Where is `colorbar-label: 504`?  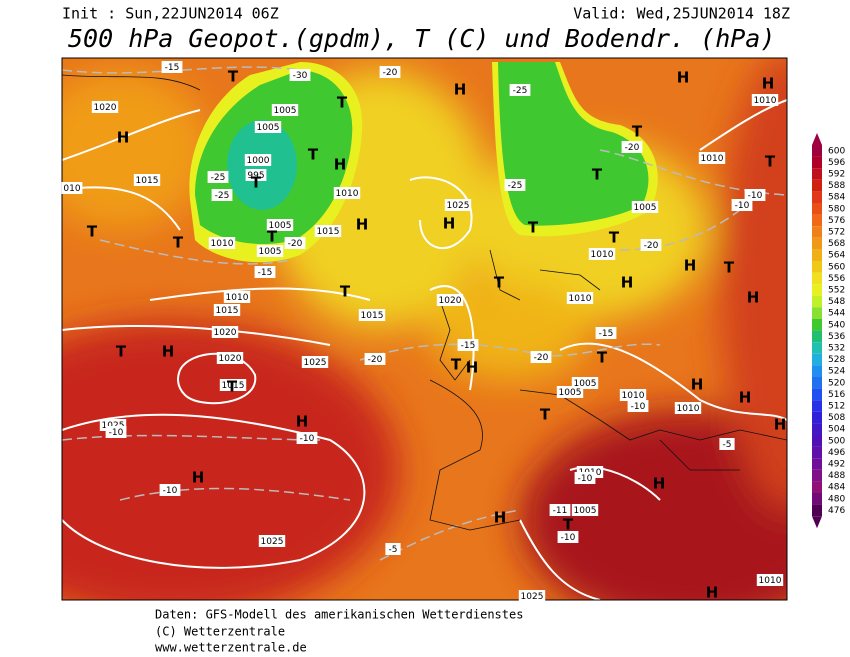 colorbar-label: 504 is located at coordinates (836, 430).